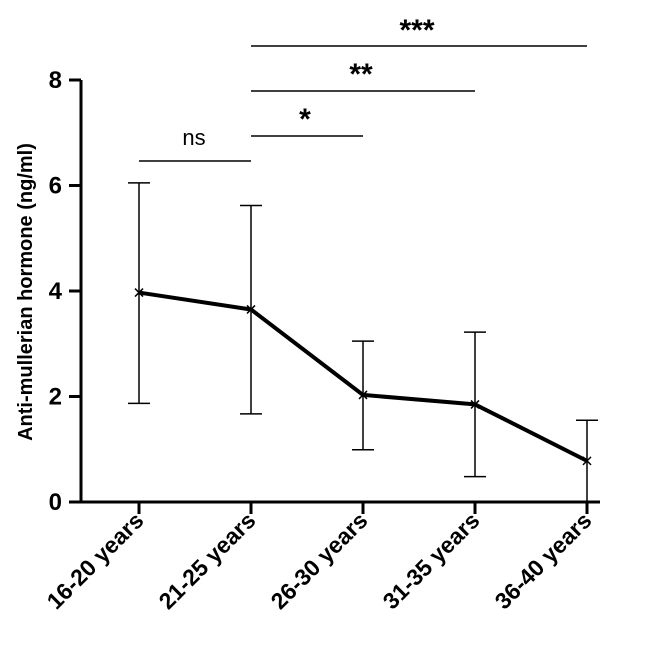 This screenshot has height=660, width=657. Describe the element at coordinates (95, 560) in the screenshot. I see `x-tick-label: 16-20 years` at that location.